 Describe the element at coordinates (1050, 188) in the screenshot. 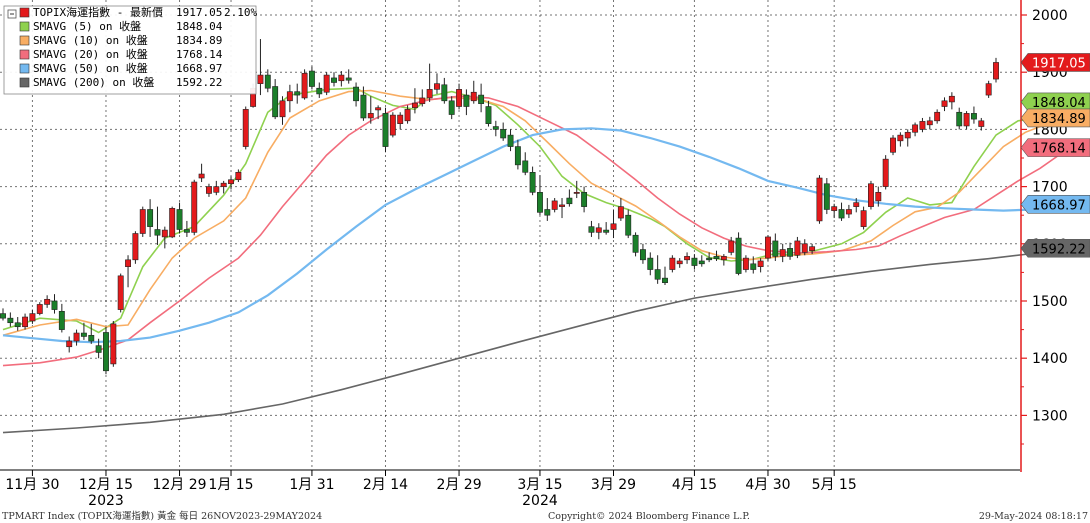

I see `y-tick-label-1700: 1700` at that location.